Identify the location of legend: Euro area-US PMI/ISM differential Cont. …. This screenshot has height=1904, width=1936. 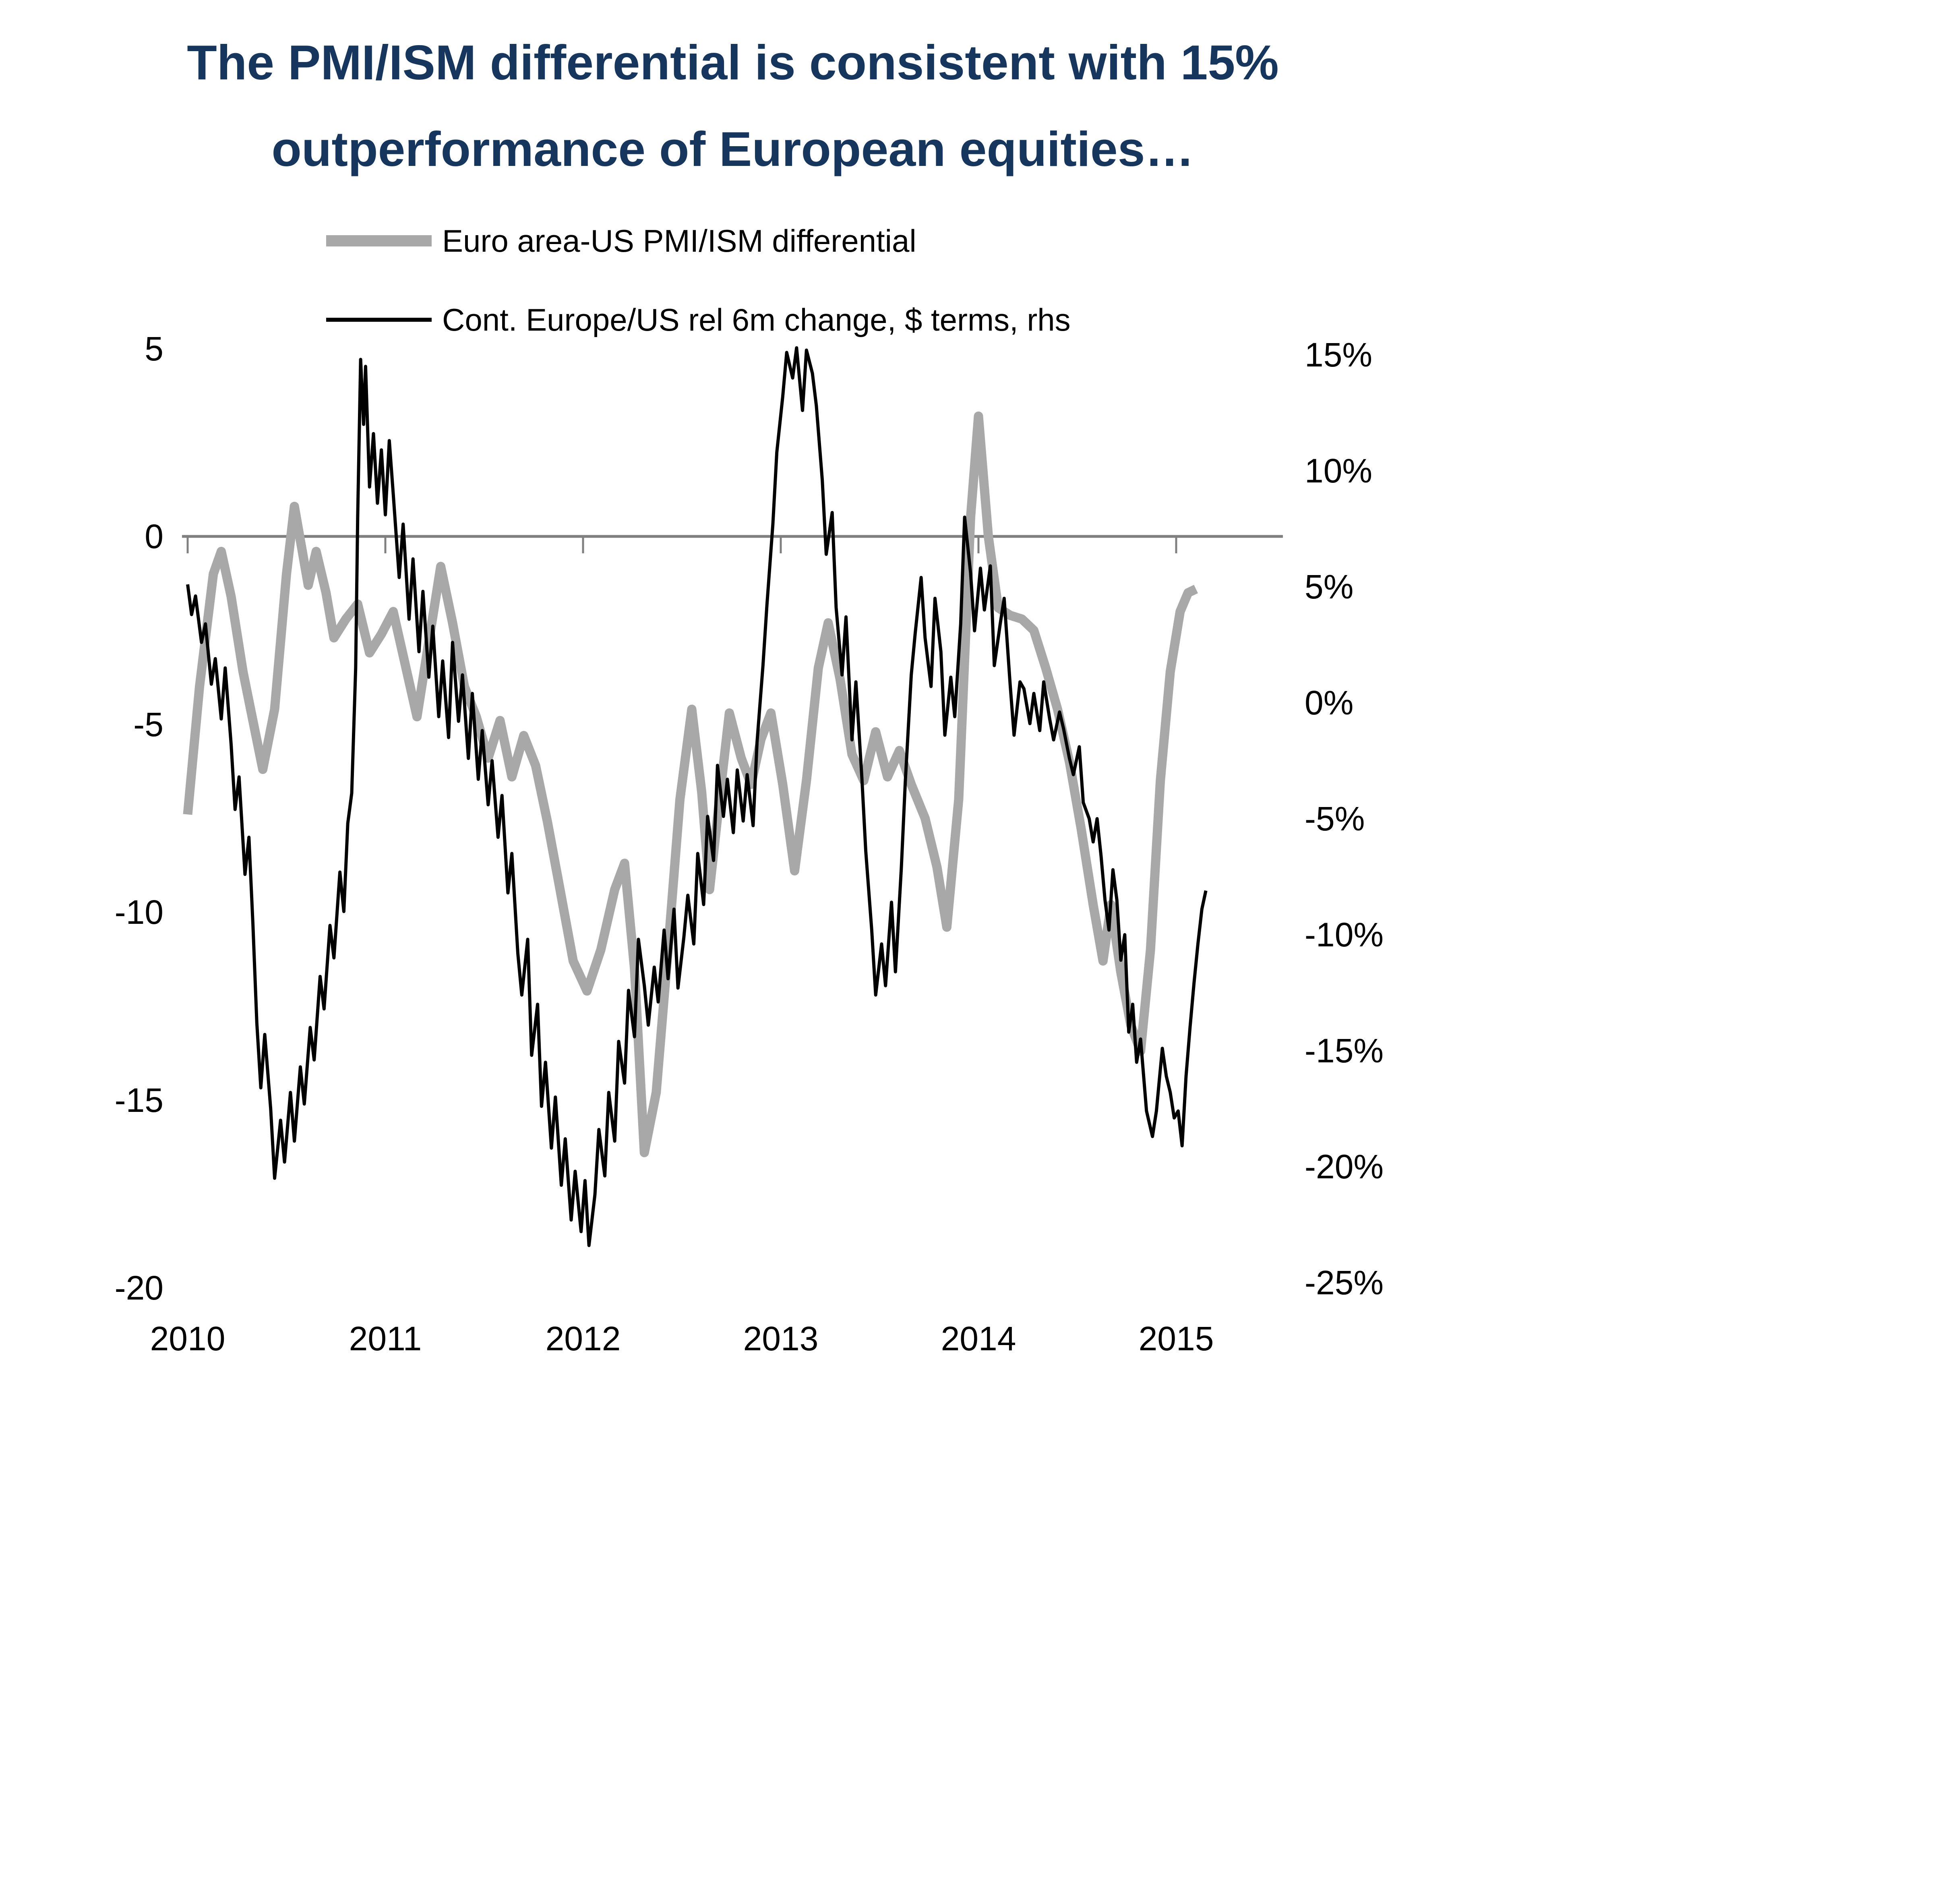
(698, 280).